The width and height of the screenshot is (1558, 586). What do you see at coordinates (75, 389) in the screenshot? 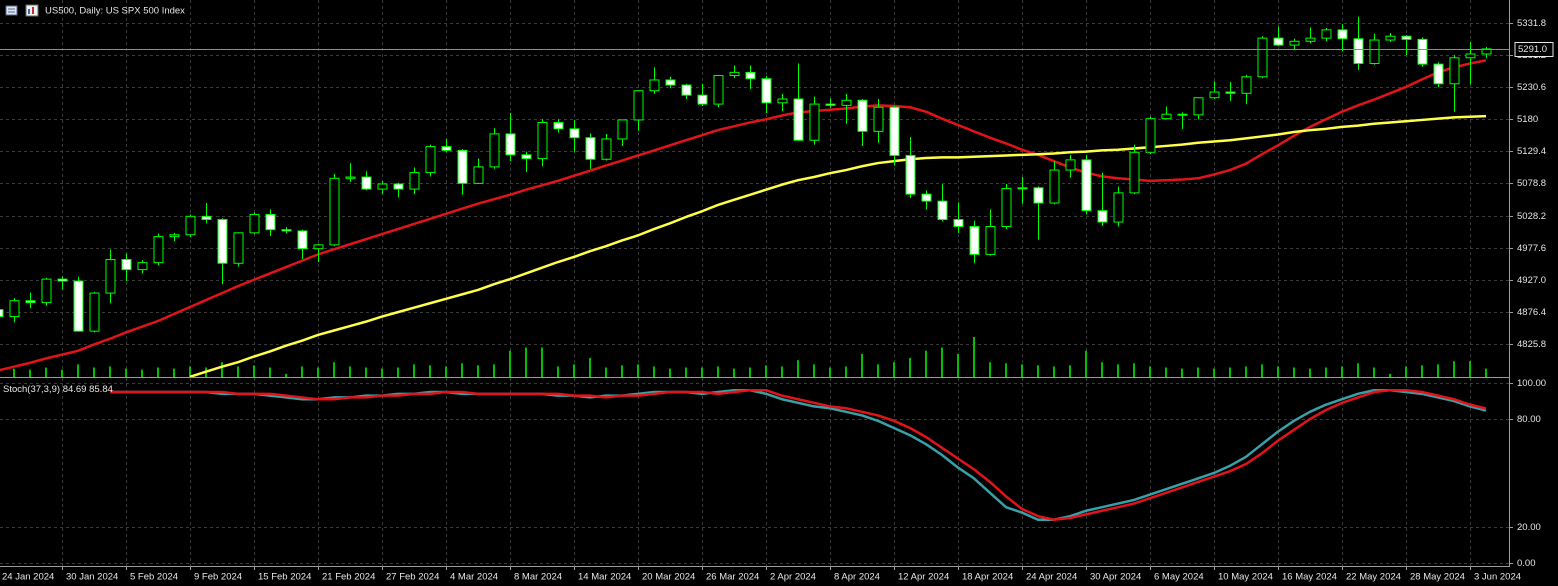
I see `indicator-value-k: 84.69` at bounding box center [75, 389].